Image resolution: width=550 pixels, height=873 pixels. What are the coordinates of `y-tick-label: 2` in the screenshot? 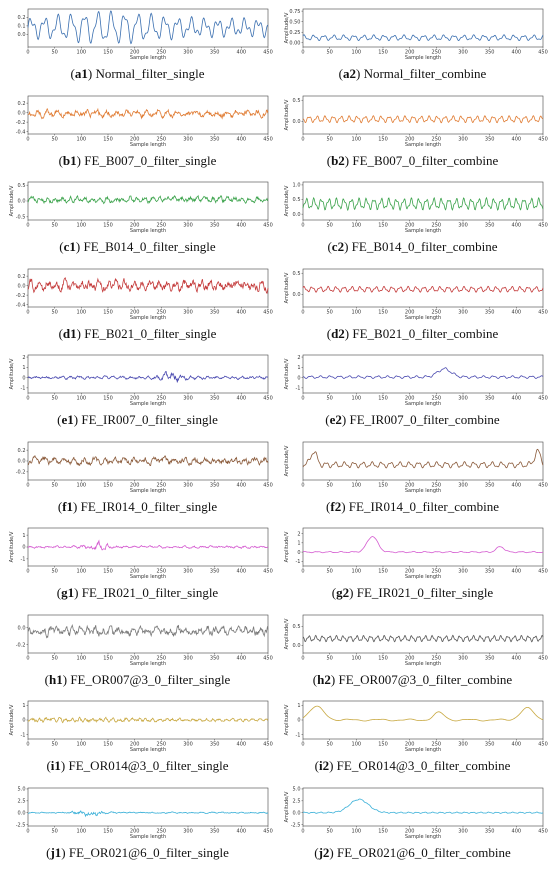 It's located at (23, 358).